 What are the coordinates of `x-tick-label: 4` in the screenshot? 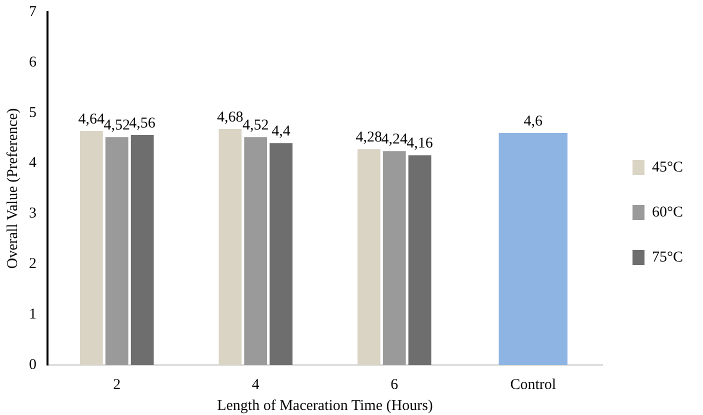 It's located at (256, 384).